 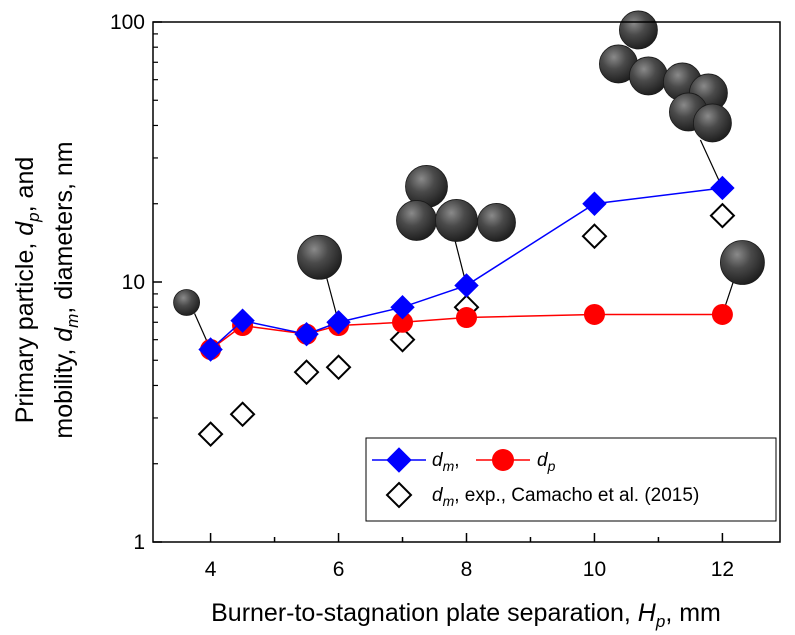 What do you see at coordinates (722, 569) in the screenshot?
I see `x-tick-label: 12` at bounding box center [722, 569].